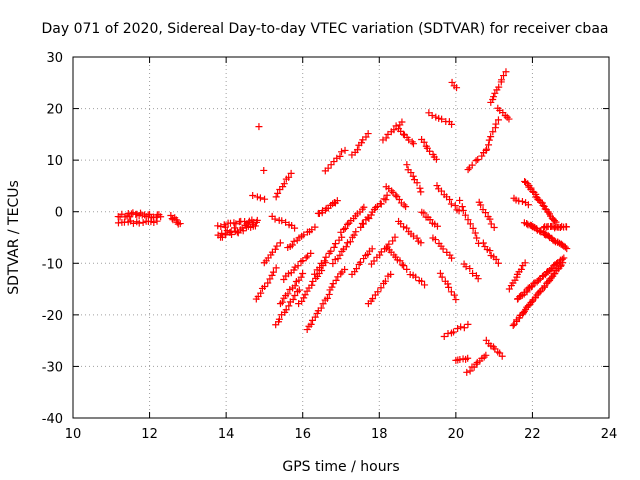  Describe the element at coordinates (226, 434) in the screenshot. I see `x-tick-label: 14` at that location.